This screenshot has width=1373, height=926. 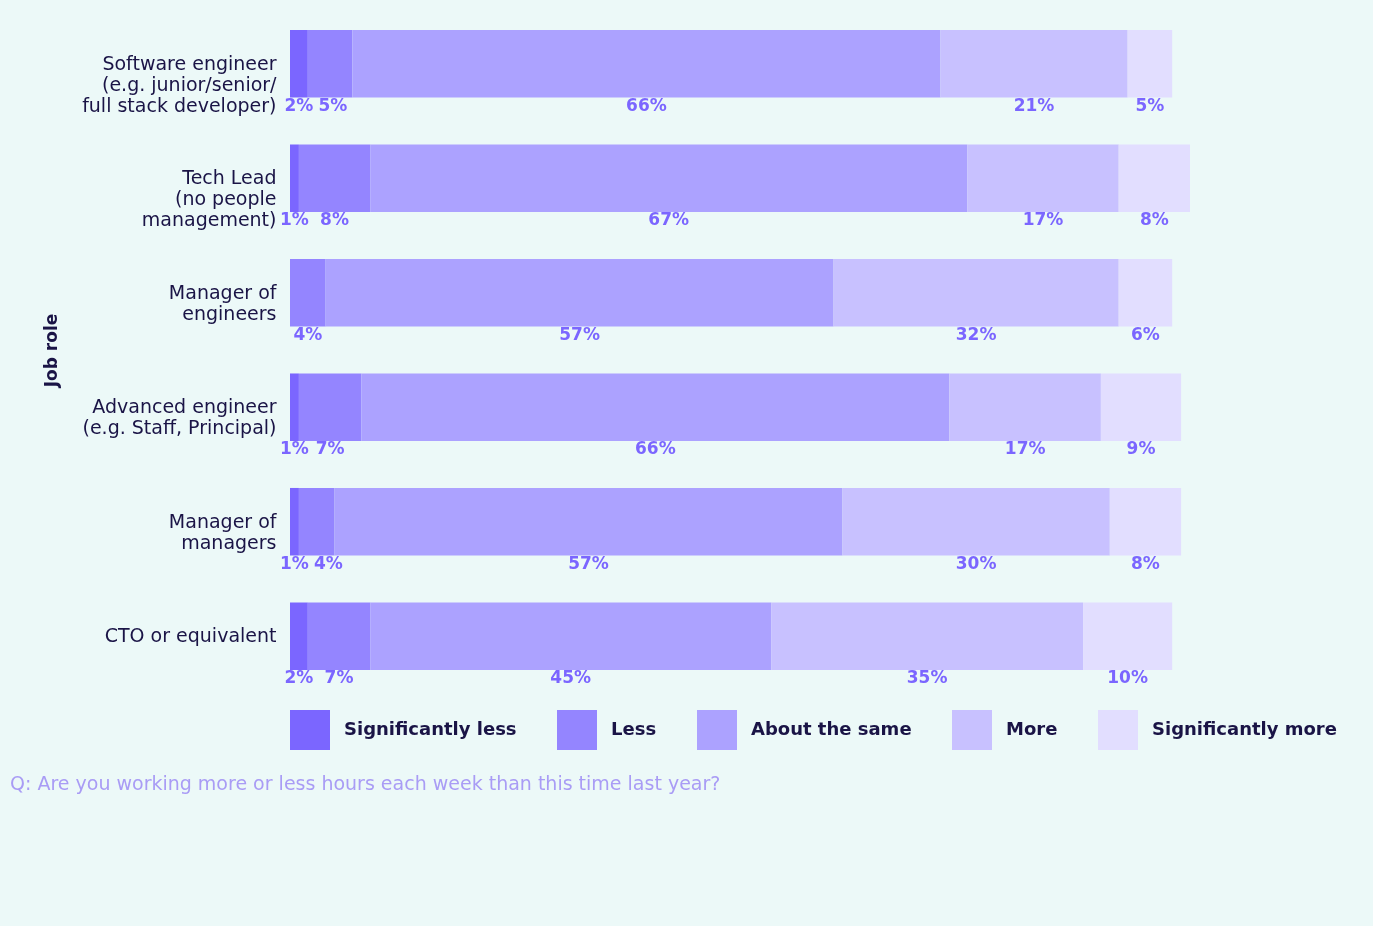 I want to click on text: Q: Are you working more or less hours each week than this time last year?, so click(x=365, y=783).